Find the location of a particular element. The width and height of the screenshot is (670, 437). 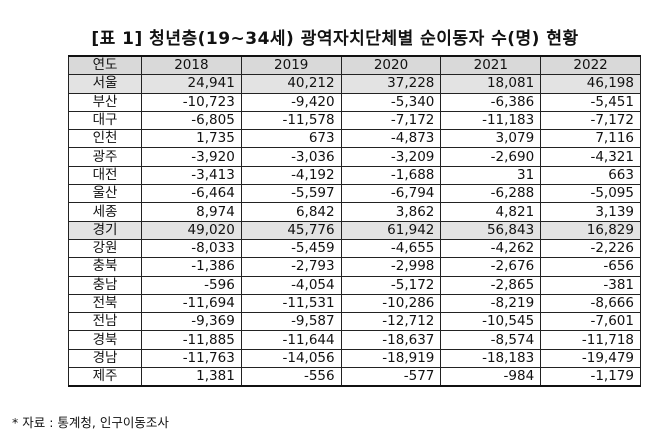

table-cell: -6,464 is located at coordinates (191, 194).